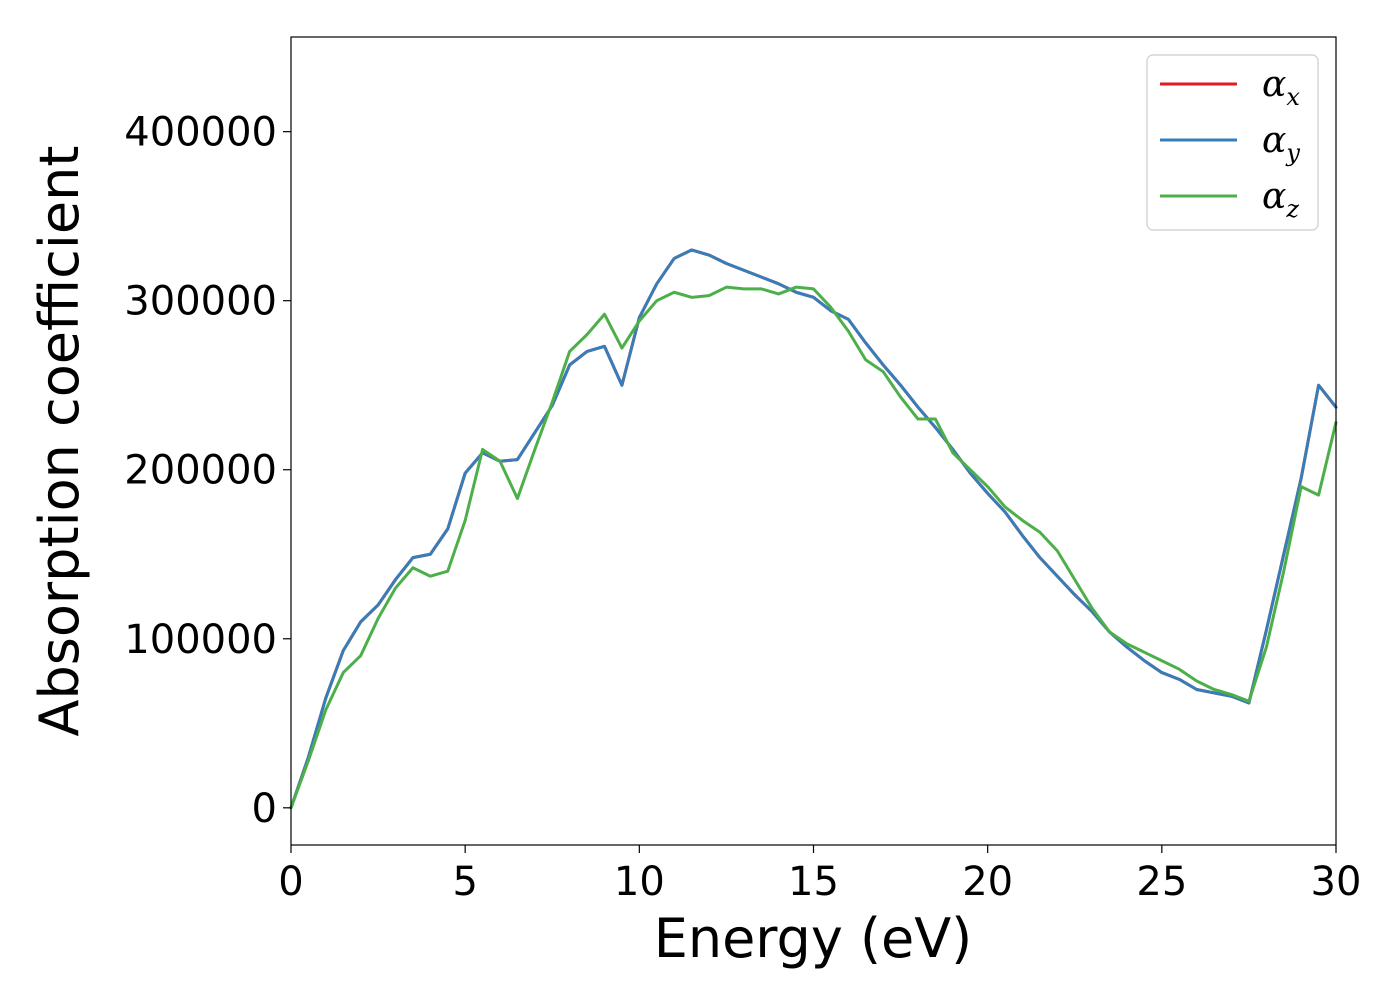  Describe the element at coordinates (1281, 87) in the screenshot. I see `legend-label-x: αx` at that location.